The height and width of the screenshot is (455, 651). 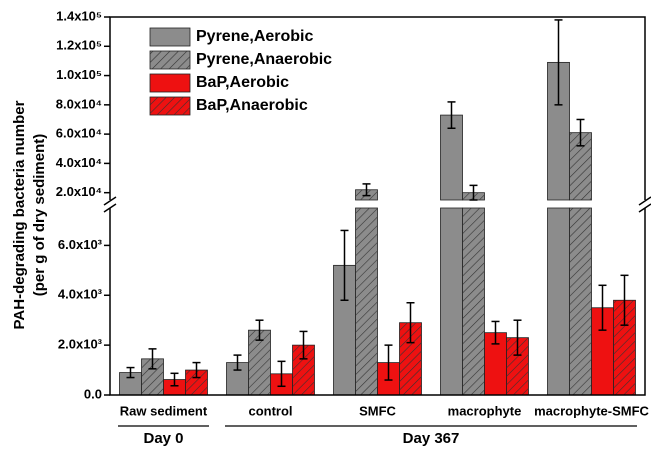 I want to click on y-tick-label: 6.0x10³, so click(x=80, y=244).